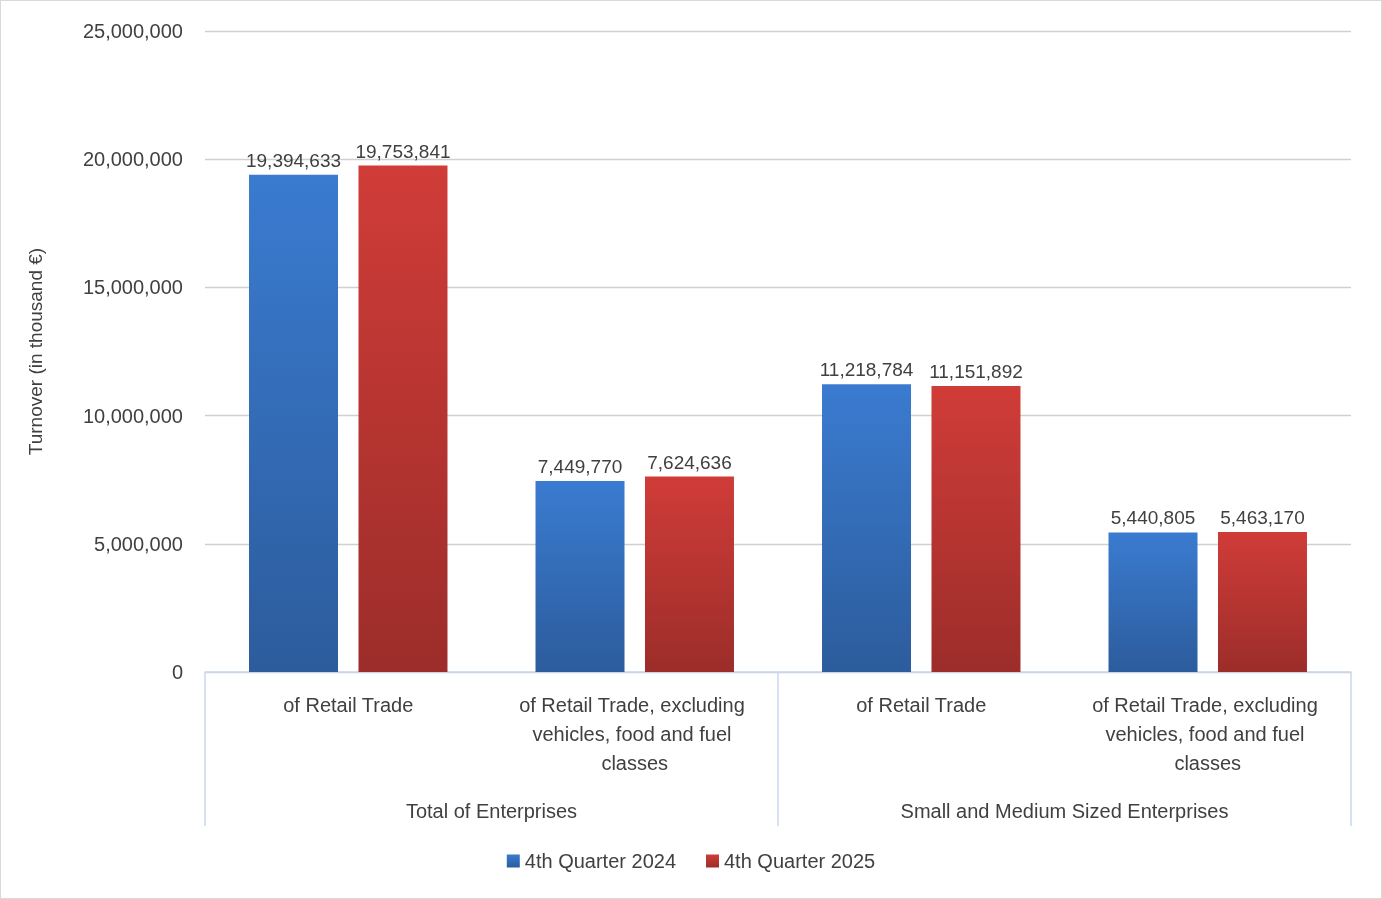  I want to click on data-label: 5,463,170, so click(1262, 517).